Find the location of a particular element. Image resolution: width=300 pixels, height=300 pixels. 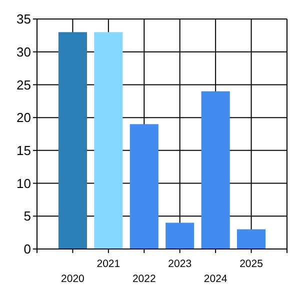

x-tick-label: 2024 is located at coordinates (216, 279).